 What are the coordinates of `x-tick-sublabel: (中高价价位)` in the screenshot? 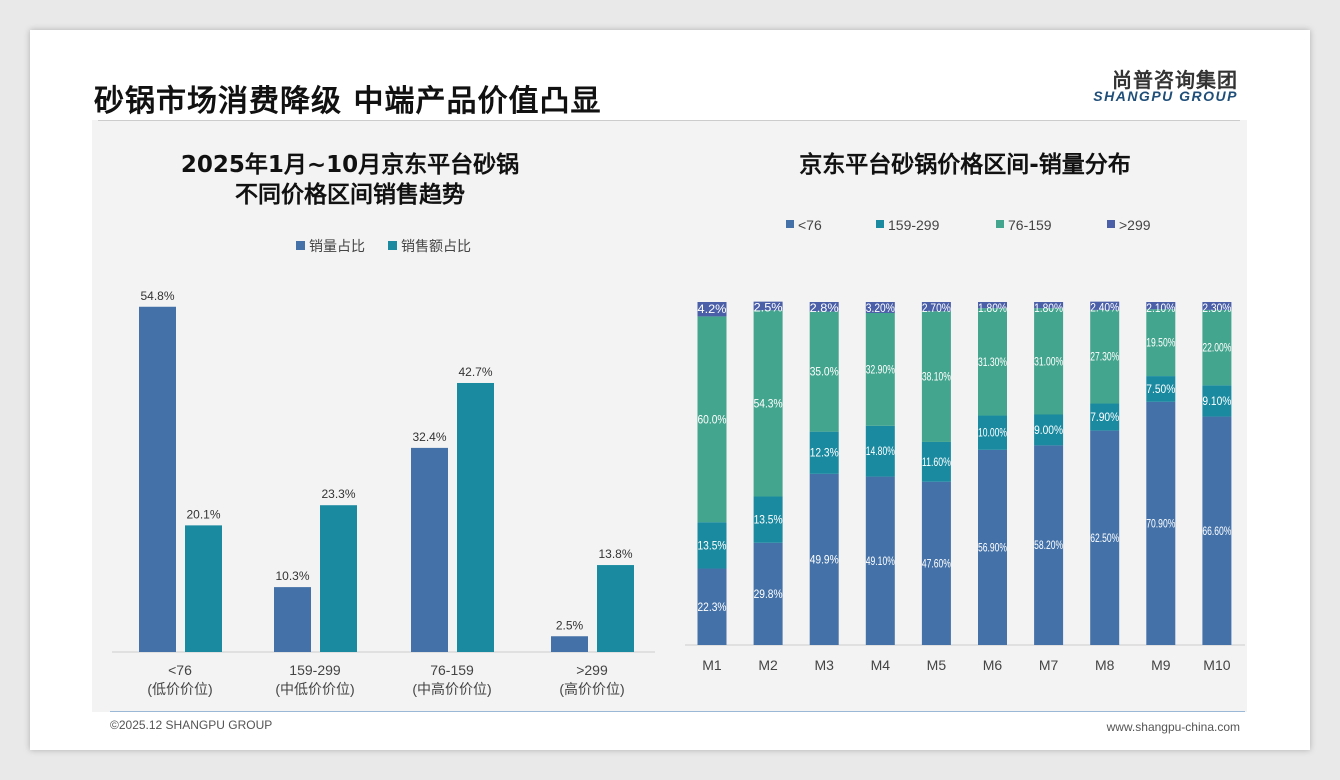 It's located at (451, 689).